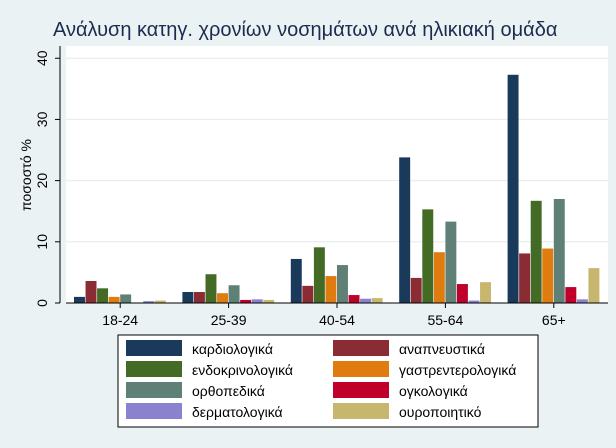  What do you see at coordinates (237, 412) in the screenshot?
I see `legend-label: δερματολογικά` at bounding box center [237, 412].